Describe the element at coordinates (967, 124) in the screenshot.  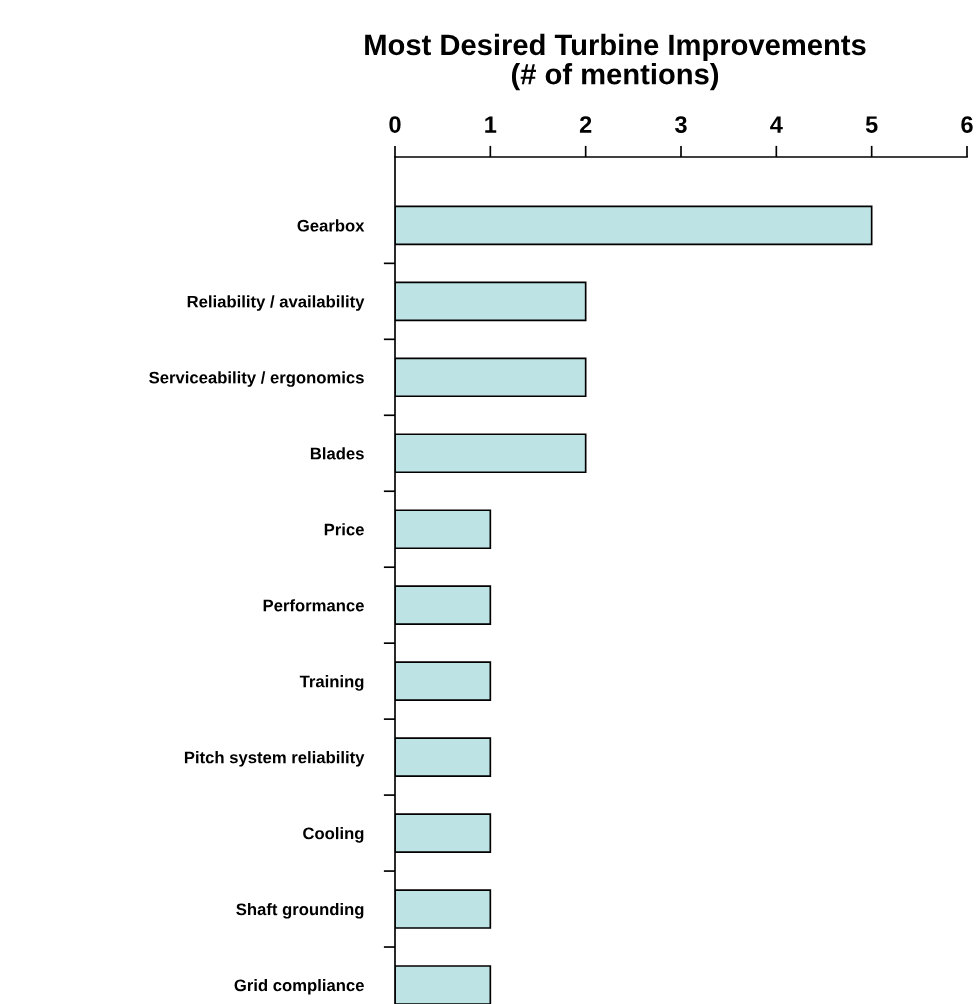
I see `x-tick-label: 6` at that location.